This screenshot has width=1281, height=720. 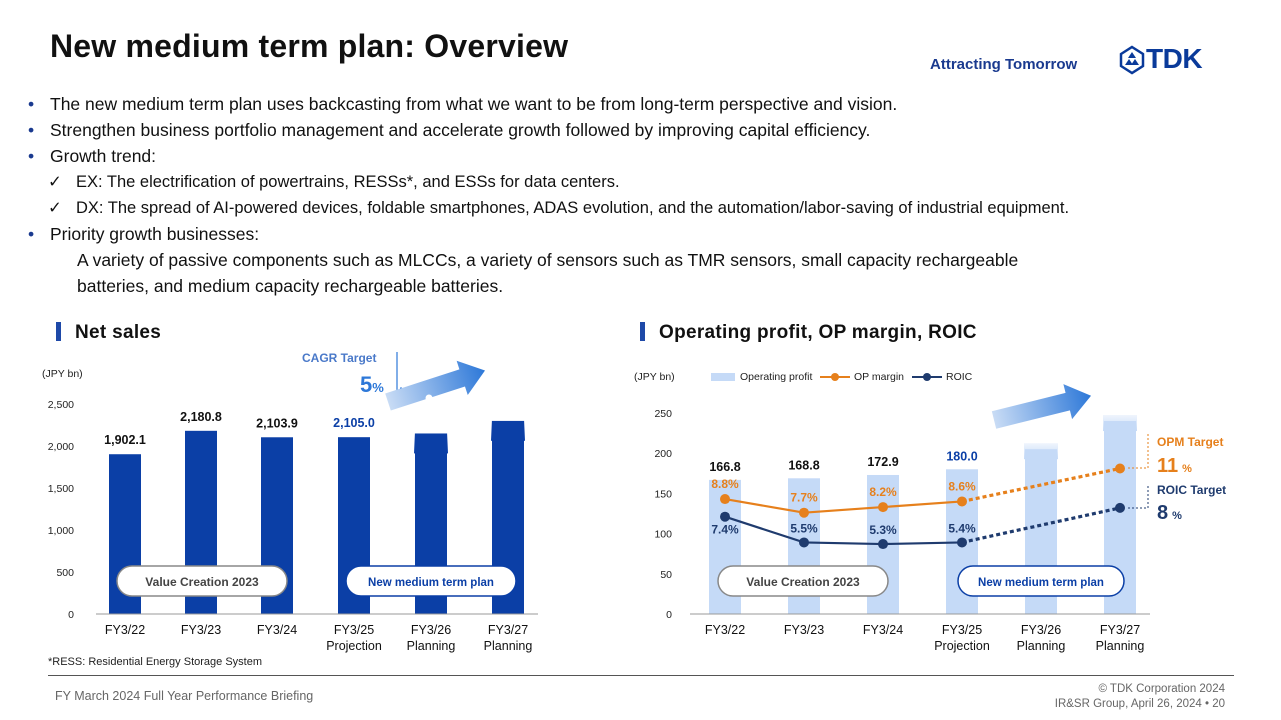 I want to click on logo-text: TDK, so click(x=1174, y=58).